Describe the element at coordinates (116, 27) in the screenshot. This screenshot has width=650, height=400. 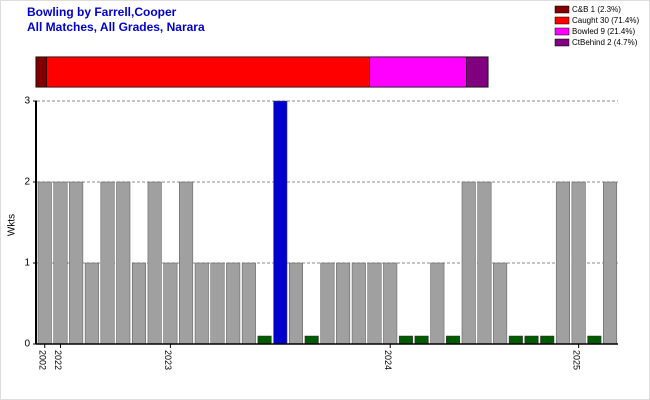
I see `chart-subtitle: All Matches, All Grades, Narara` at that location.